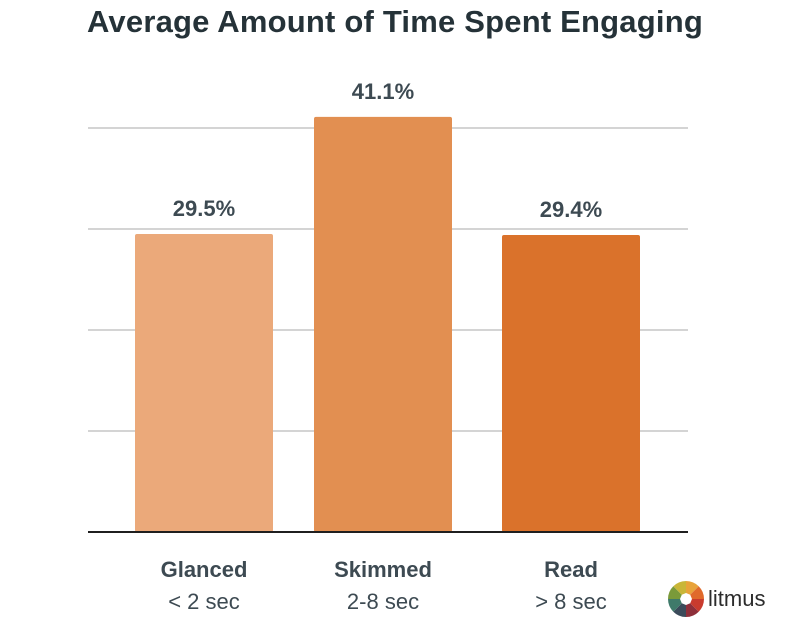 This screenshot has width=790, height=630. What do you see at coordinates (737, 598) in the screenshot?
I see `logo-text: litmus` at bounding box center [737, 598].